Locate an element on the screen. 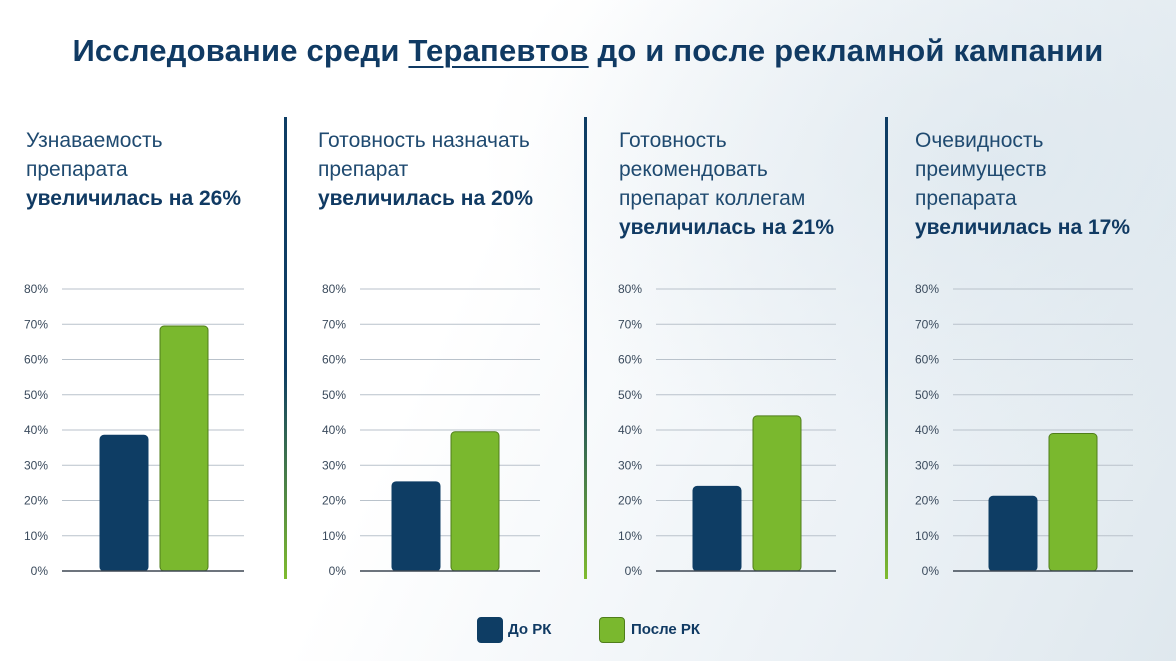 The image size is (1176, 661). heading-highlight: увеличилась на 21% is located at coordinates (727, 227).